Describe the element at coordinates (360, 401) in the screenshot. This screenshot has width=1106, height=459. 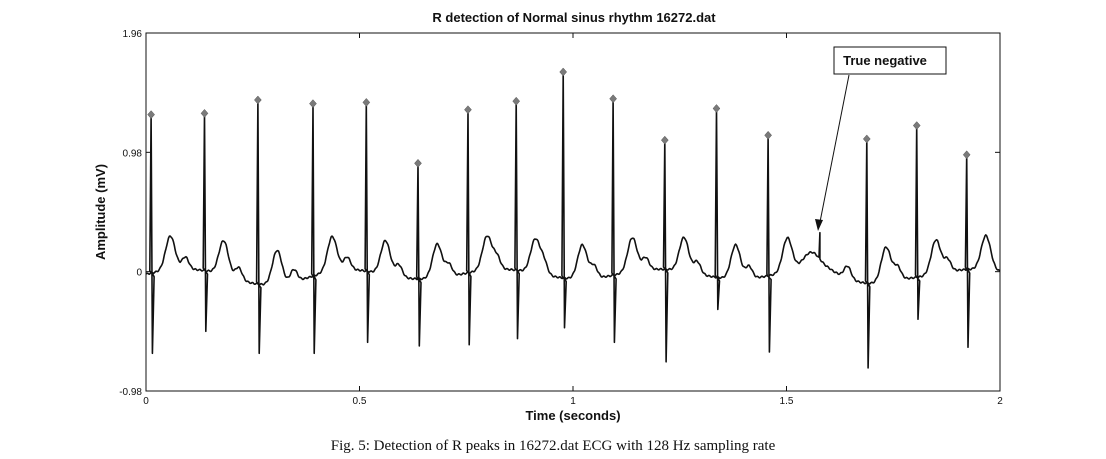
I see `x-tick-label: 0.5` at that location.